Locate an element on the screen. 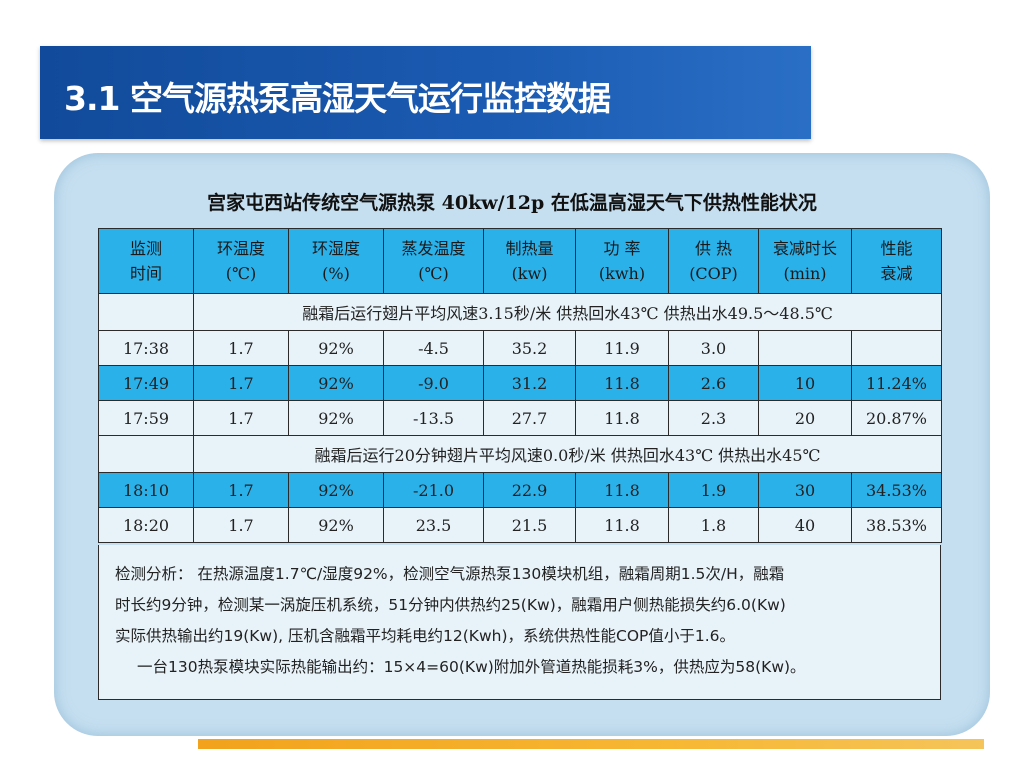 The image size is (1024, 778). header-cell: 监测 时间 is located at coordinates (146, 261).